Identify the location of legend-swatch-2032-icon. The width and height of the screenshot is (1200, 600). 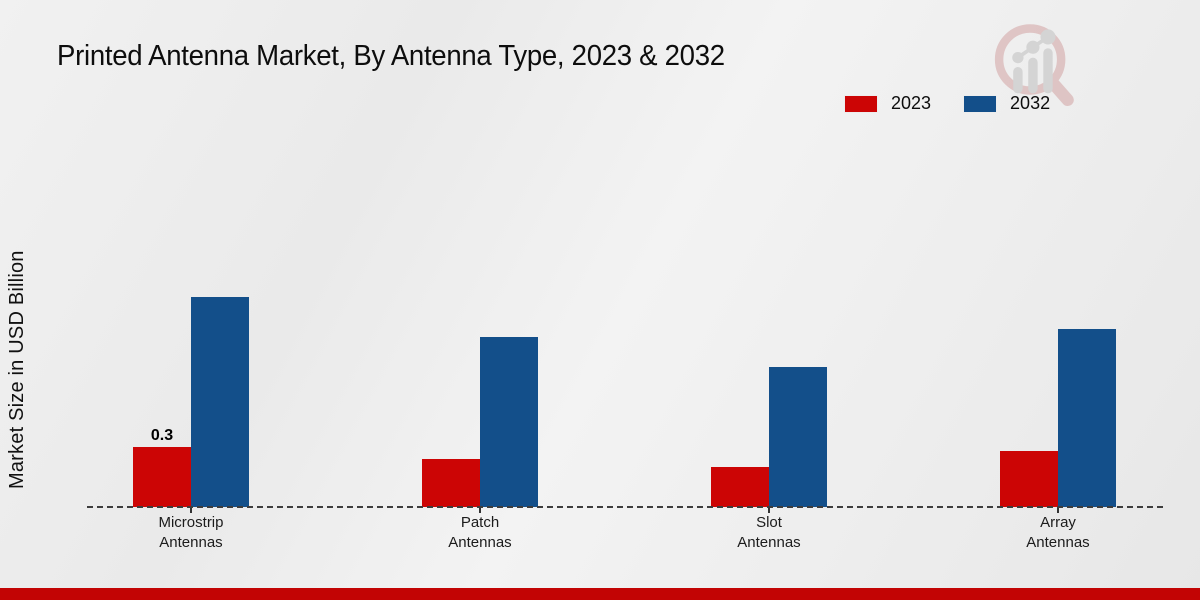
(980, 103).